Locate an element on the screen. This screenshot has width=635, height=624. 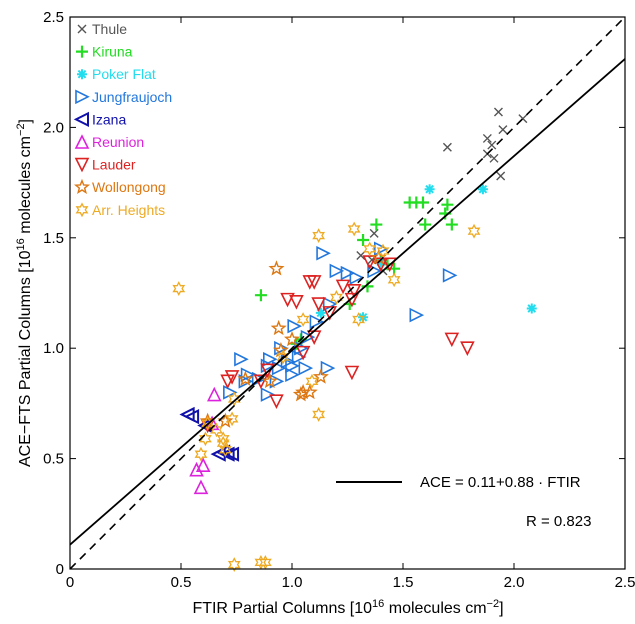
legend-item-izana: Izana is located at coordinates (99, 119).